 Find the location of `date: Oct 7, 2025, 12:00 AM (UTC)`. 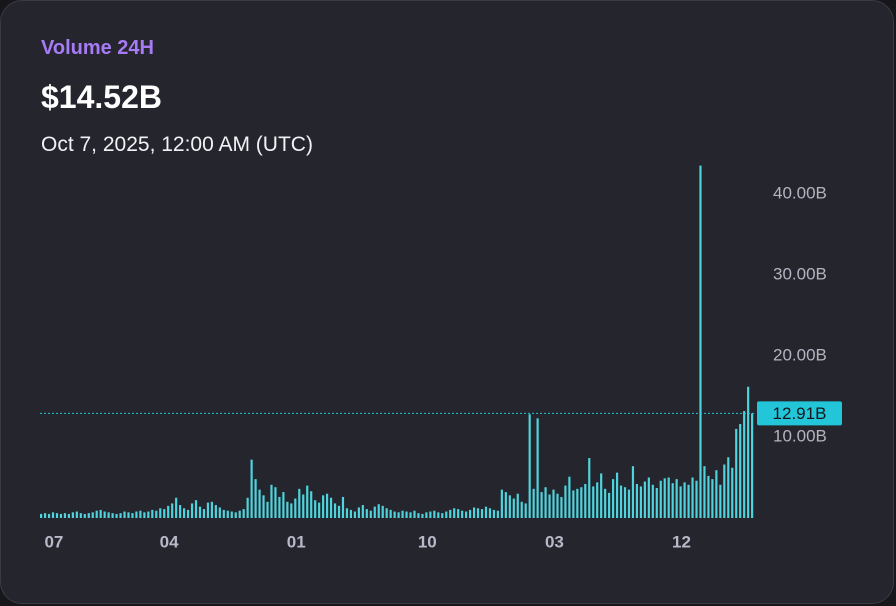

date: Oct 7, 2025, 12:00 AM (UTC) is located at coordinates (177, 144).